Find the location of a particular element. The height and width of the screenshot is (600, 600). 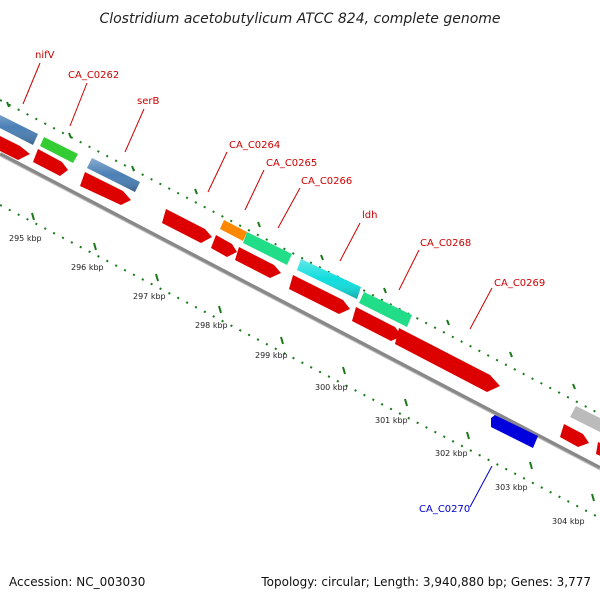

kbp-label: 295 kbp is located at coordinates (25, 238).